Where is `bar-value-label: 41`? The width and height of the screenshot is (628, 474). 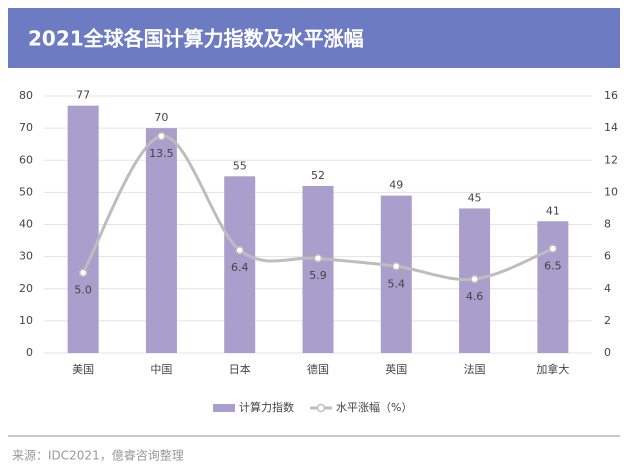 bar-value-label: 41 is located at coordinates (553, 210).